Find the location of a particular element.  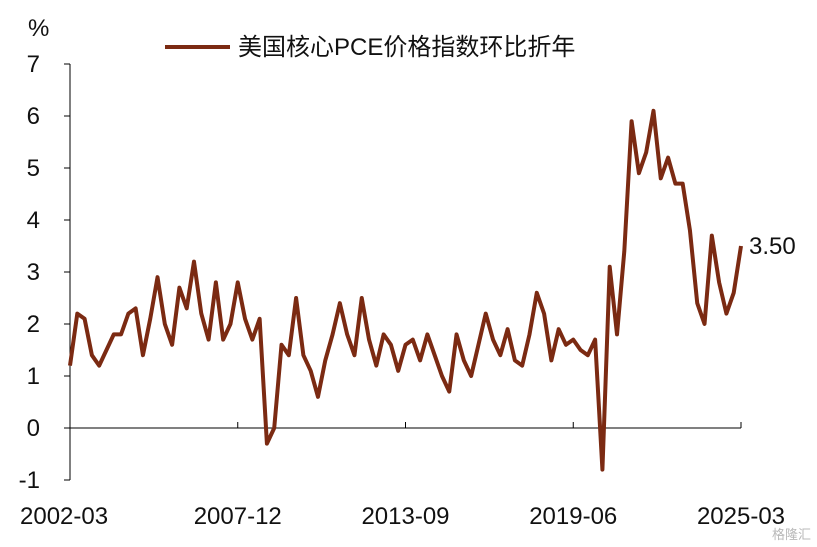

y-tick-label: 6 is located at coordinates (33, 116).